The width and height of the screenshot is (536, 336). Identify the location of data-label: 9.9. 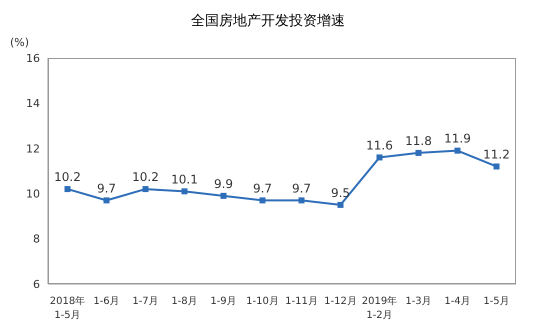
(224, 183).